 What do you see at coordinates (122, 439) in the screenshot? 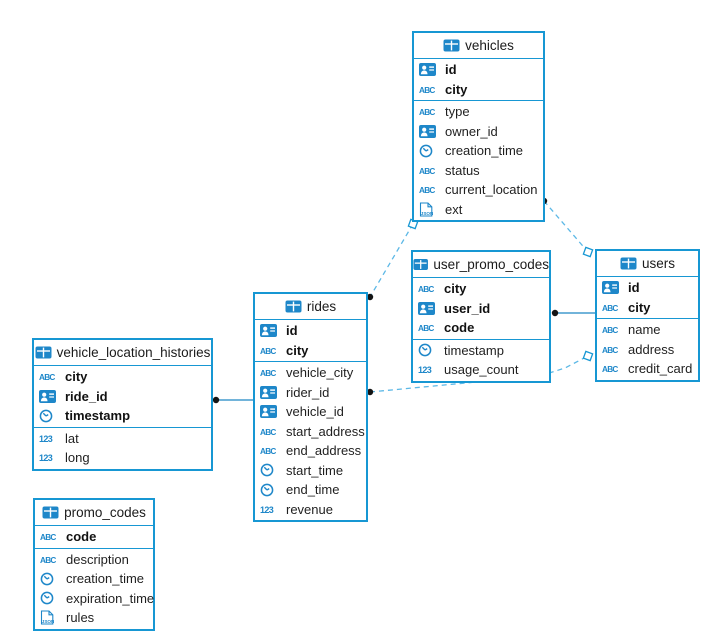
I see `field-row-lat: 123 lat` at bounding box center [122, 439].